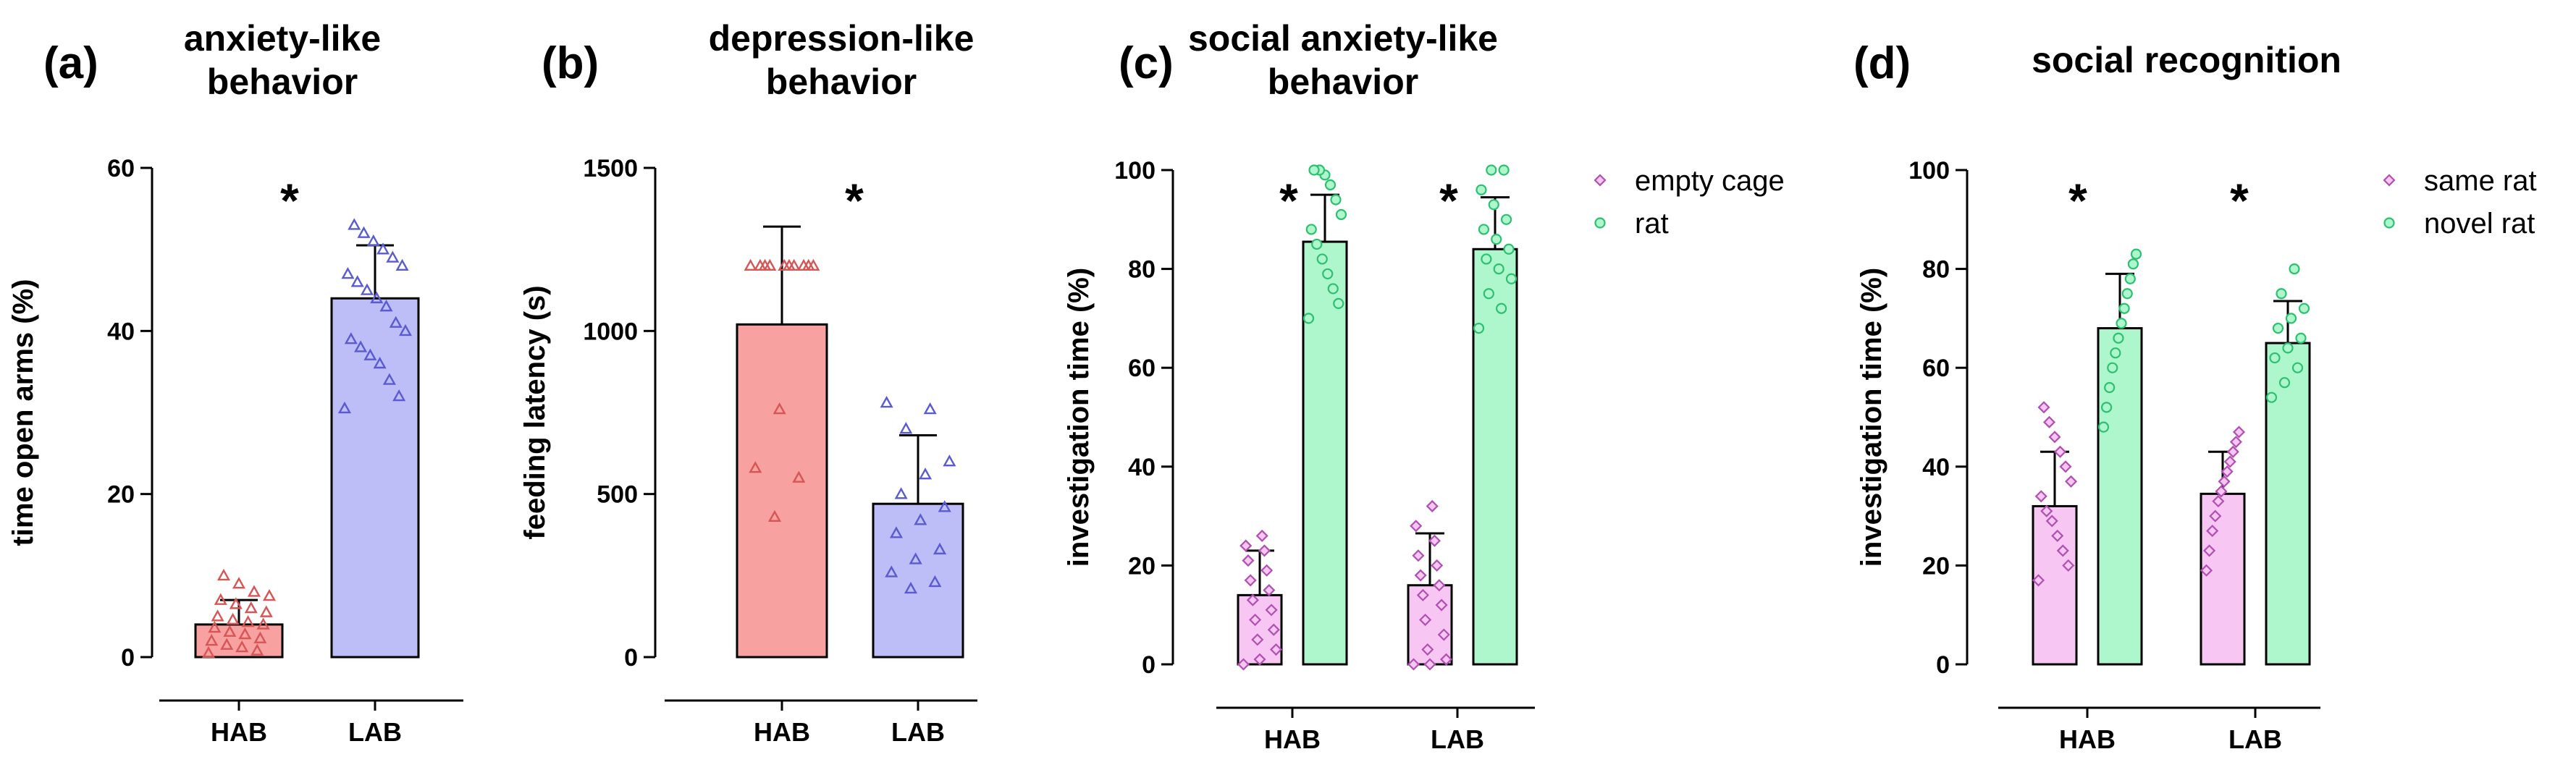 The width and height of the screenshot is (2576, 770). What do you see at coordinates (617, 495) in the screenshot?
I see `y-tick-label: 500` at bounding box center [617, 495].